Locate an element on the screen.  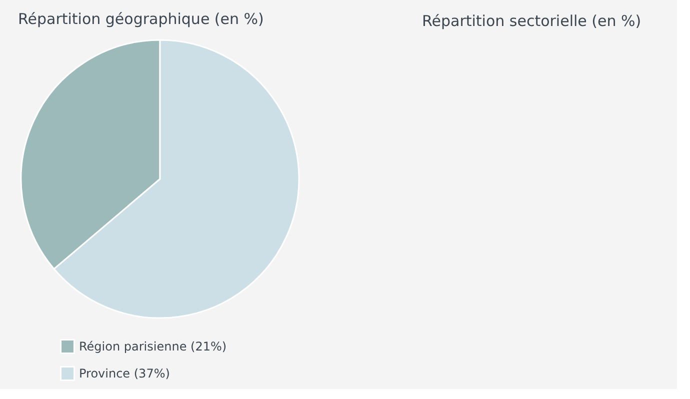
text: Répartition sectorielle (en %) is located at coordinates (532, 21).